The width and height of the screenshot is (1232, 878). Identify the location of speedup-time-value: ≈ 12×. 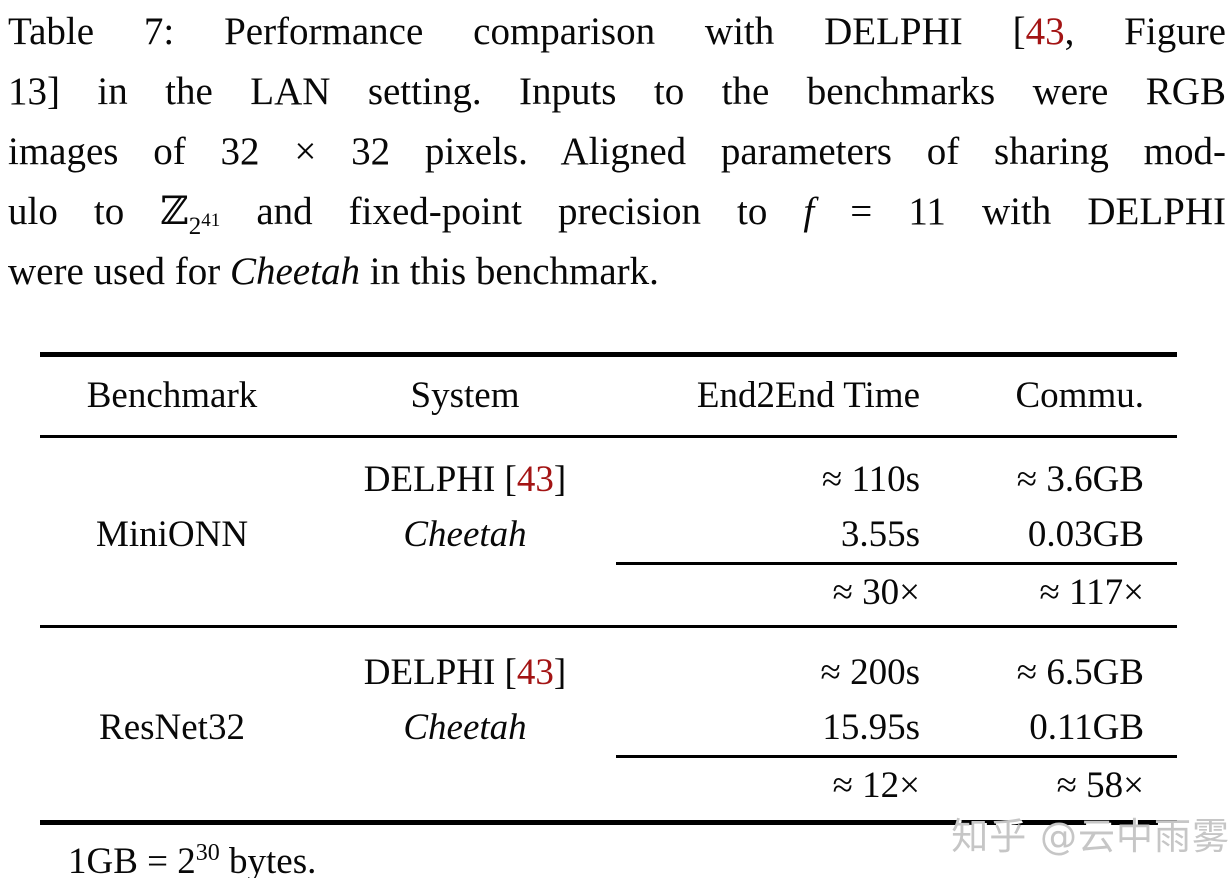
(876, 785).